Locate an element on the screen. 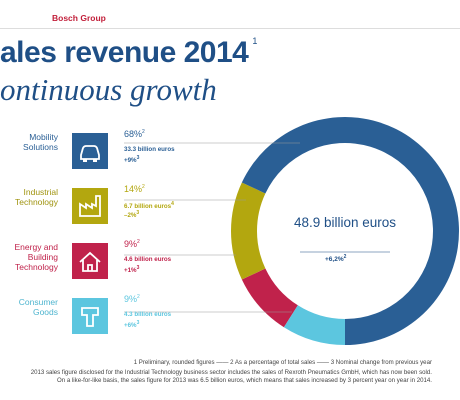 This screenshot has height=400, width=460. revenue-value: 4.6 billion euros is located at coordinates (148, 259).